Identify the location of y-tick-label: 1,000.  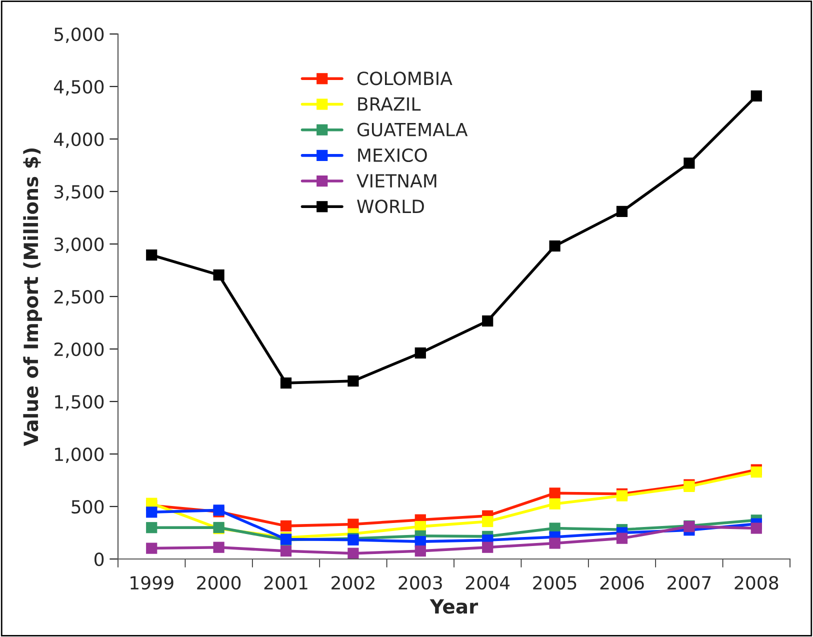
(79, 455).